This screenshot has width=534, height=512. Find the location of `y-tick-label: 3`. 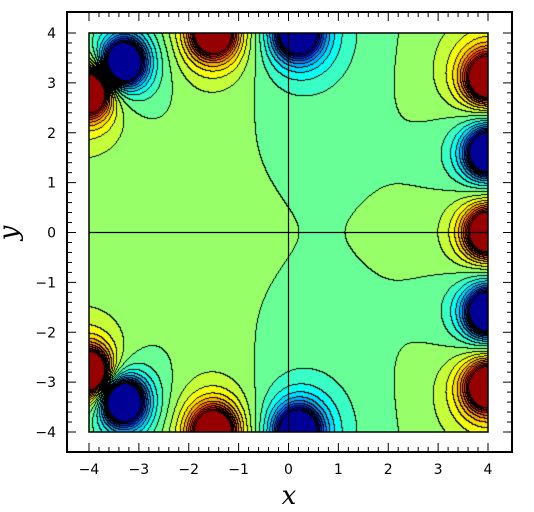

y-tick-label: 3 is located at coordinates (51, 84).